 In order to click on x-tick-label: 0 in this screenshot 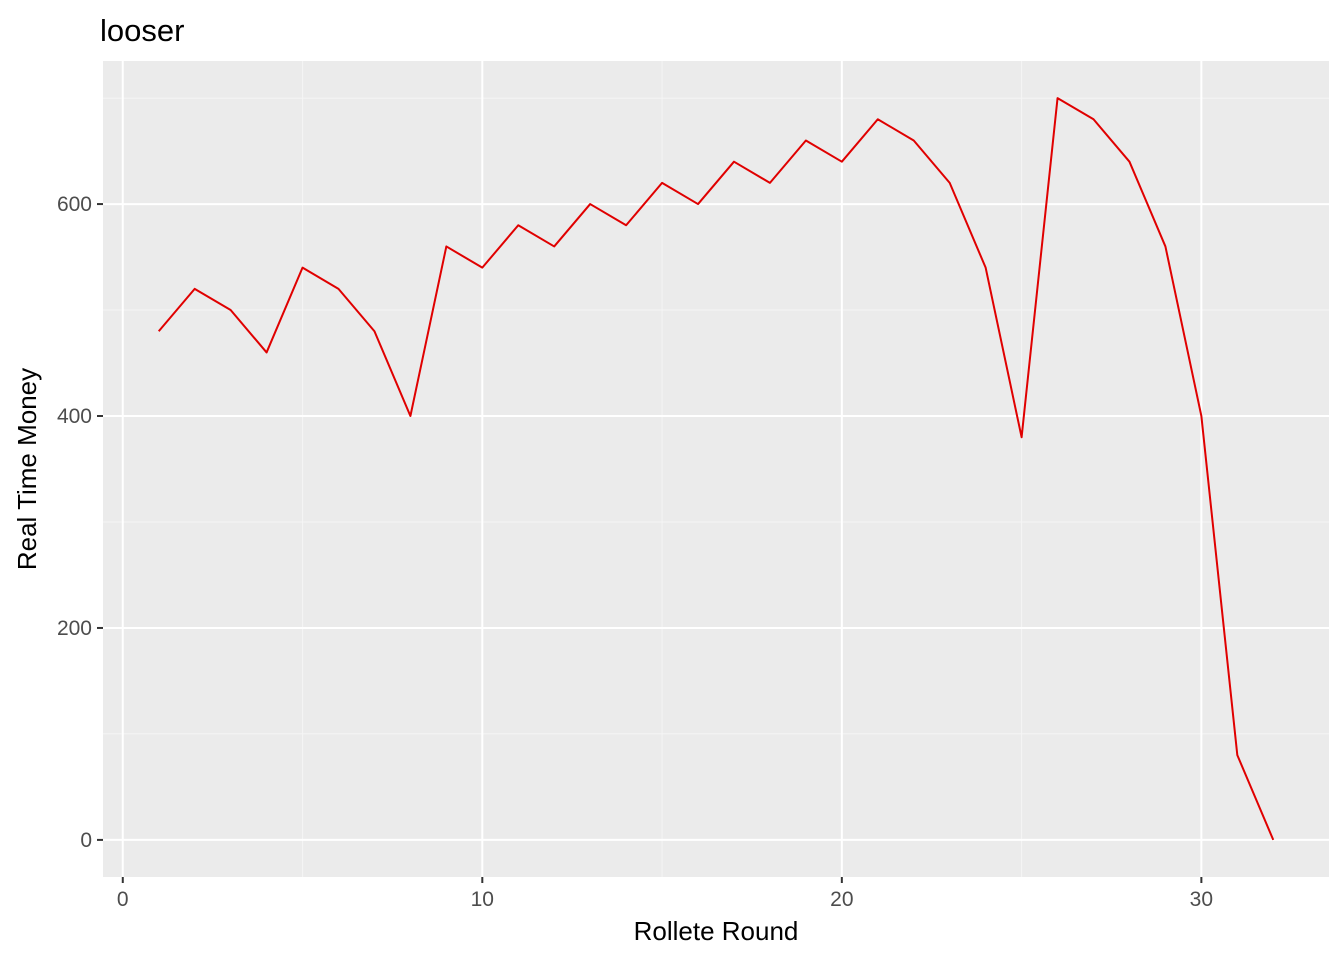, I will do `click(123, 899)`.